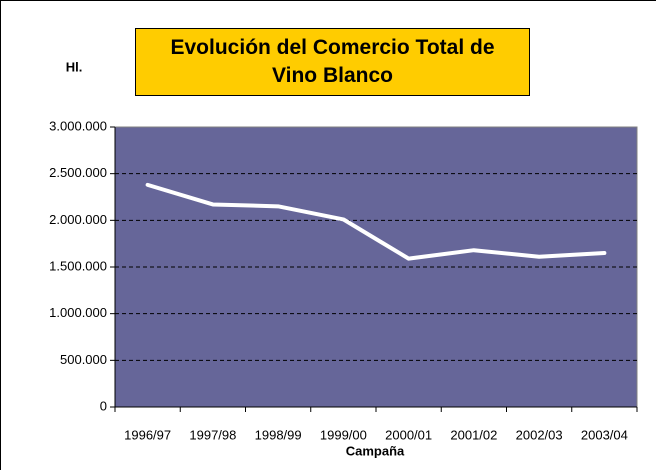 This screenshot has width=656, height=470. I want to click on x-tick-label: 1997/98, so click(212, 434).